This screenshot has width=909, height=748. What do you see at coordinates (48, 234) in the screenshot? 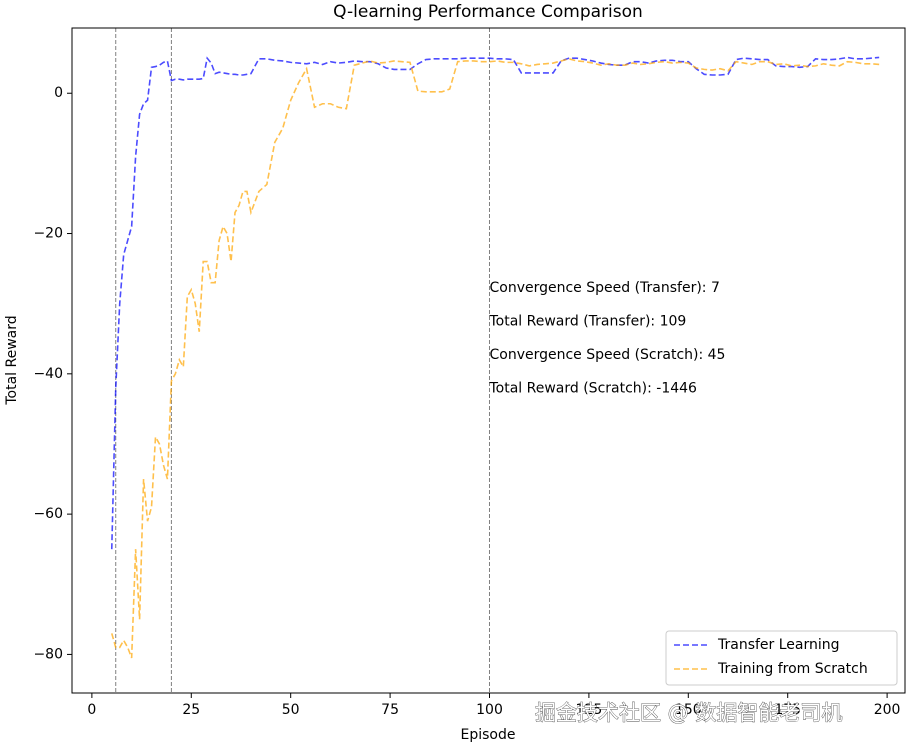
I see `y-tick-label: −20` at bounding box center [48, 234].